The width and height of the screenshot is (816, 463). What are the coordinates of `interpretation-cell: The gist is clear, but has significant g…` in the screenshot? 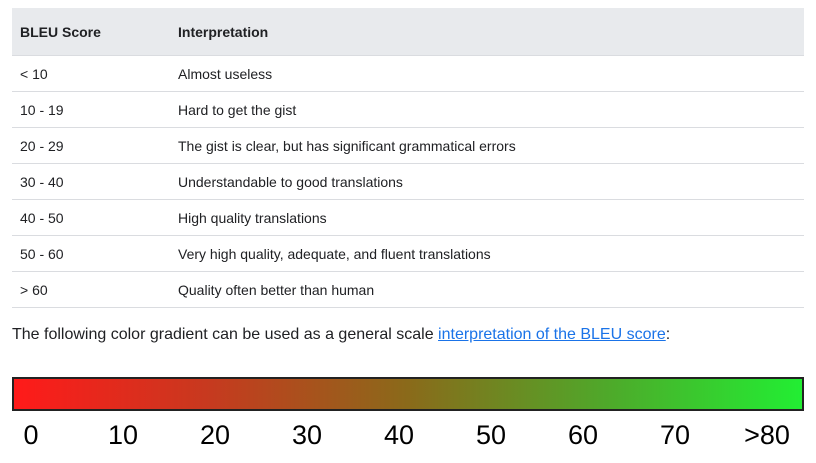 It's located at (347, 145).